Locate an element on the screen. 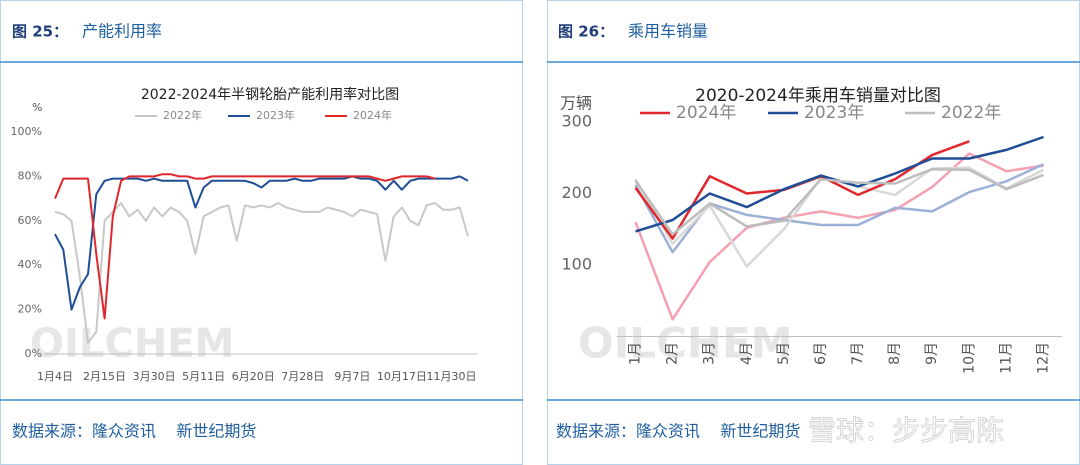 This screenshot has height=465, width=1080. y-tick-label: 20% is located at coordinates (30, 309).